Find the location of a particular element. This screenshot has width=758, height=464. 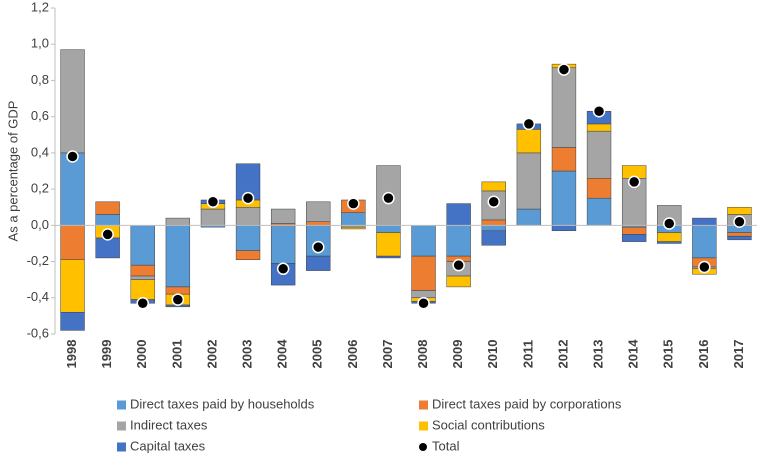

y-tick-label: 0,8 is located at coordinates (40, 79).